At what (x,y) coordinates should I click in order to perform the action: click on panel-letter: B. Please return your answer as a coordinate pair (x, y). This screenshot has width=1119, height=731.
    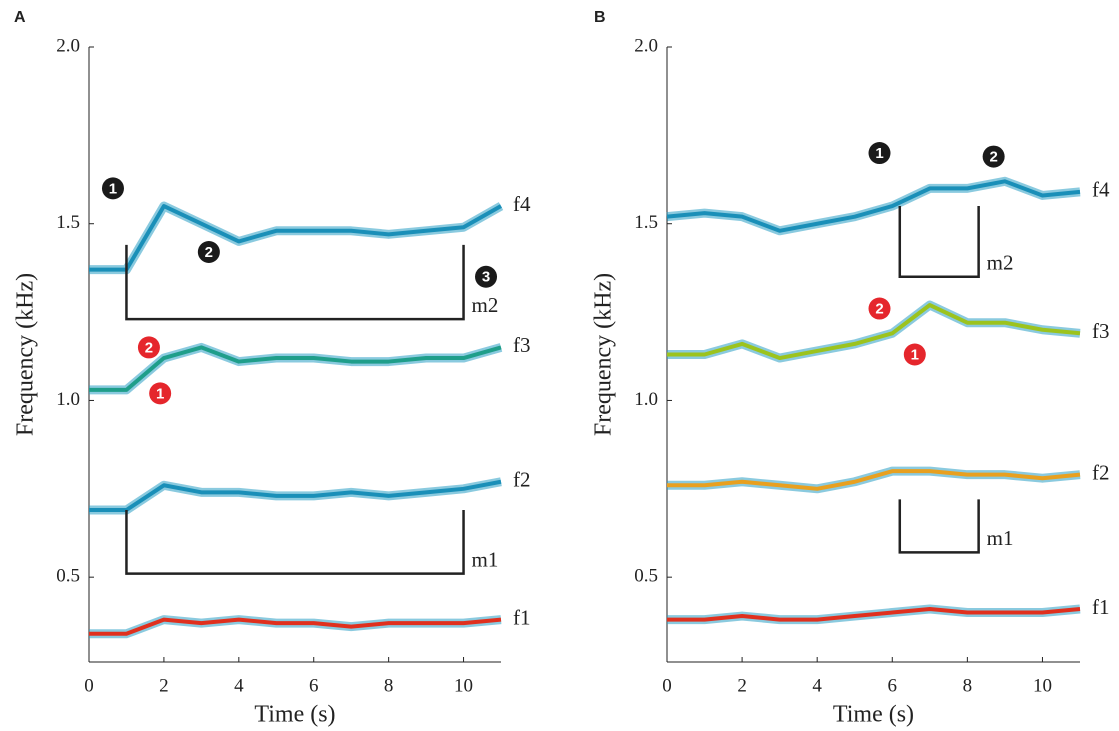
    Looking at the image, I should click on (600, 17).